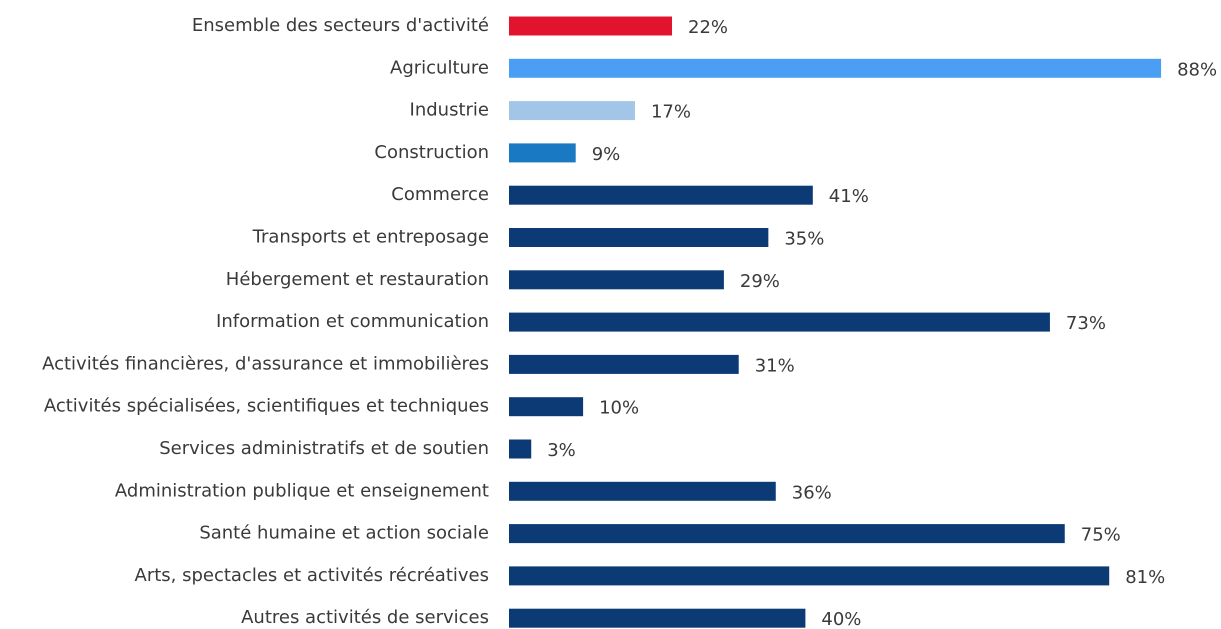 This screenshot has width=1221, height=629. Describe the element at coordinates (1145, 577) in the screenshot. I see `value-label: 81%` at that location.